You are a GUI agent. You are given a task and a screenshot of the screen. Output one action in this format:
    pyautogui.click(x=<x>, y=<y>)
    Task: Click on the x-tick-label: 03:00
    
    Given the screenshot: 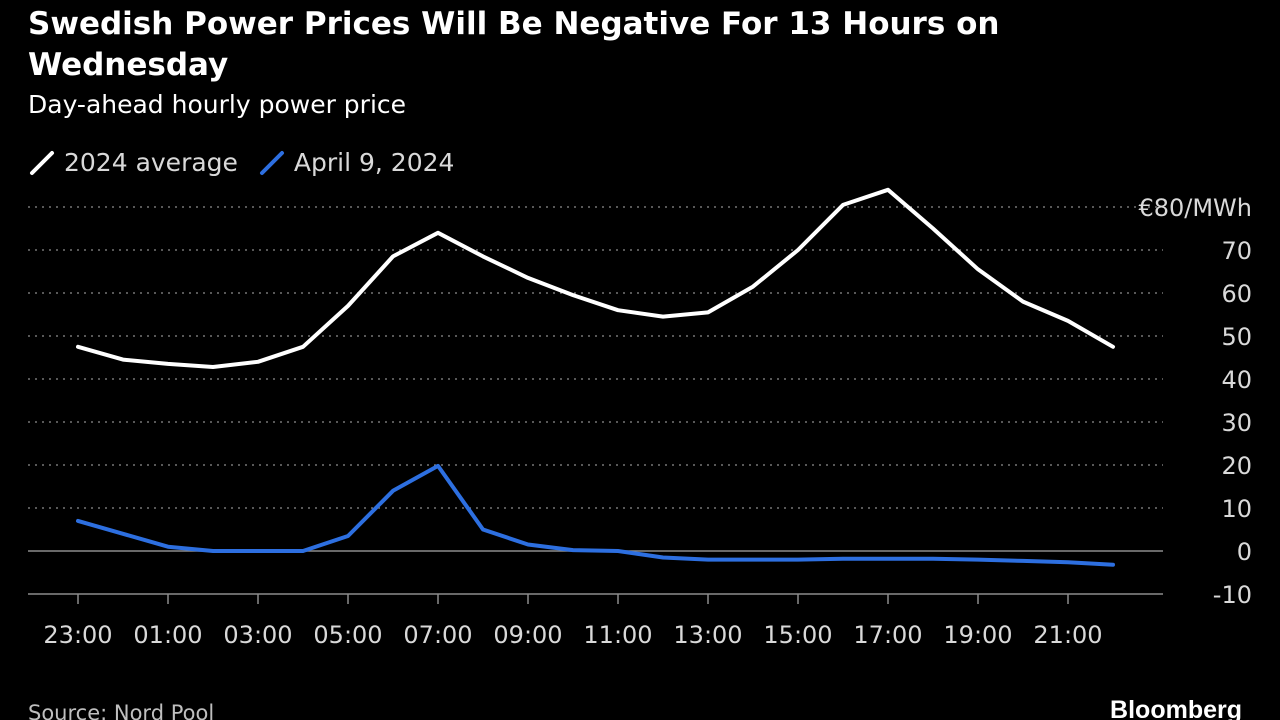 What is the action you would take?
    pyautogui.click(x=257, y=635)
    